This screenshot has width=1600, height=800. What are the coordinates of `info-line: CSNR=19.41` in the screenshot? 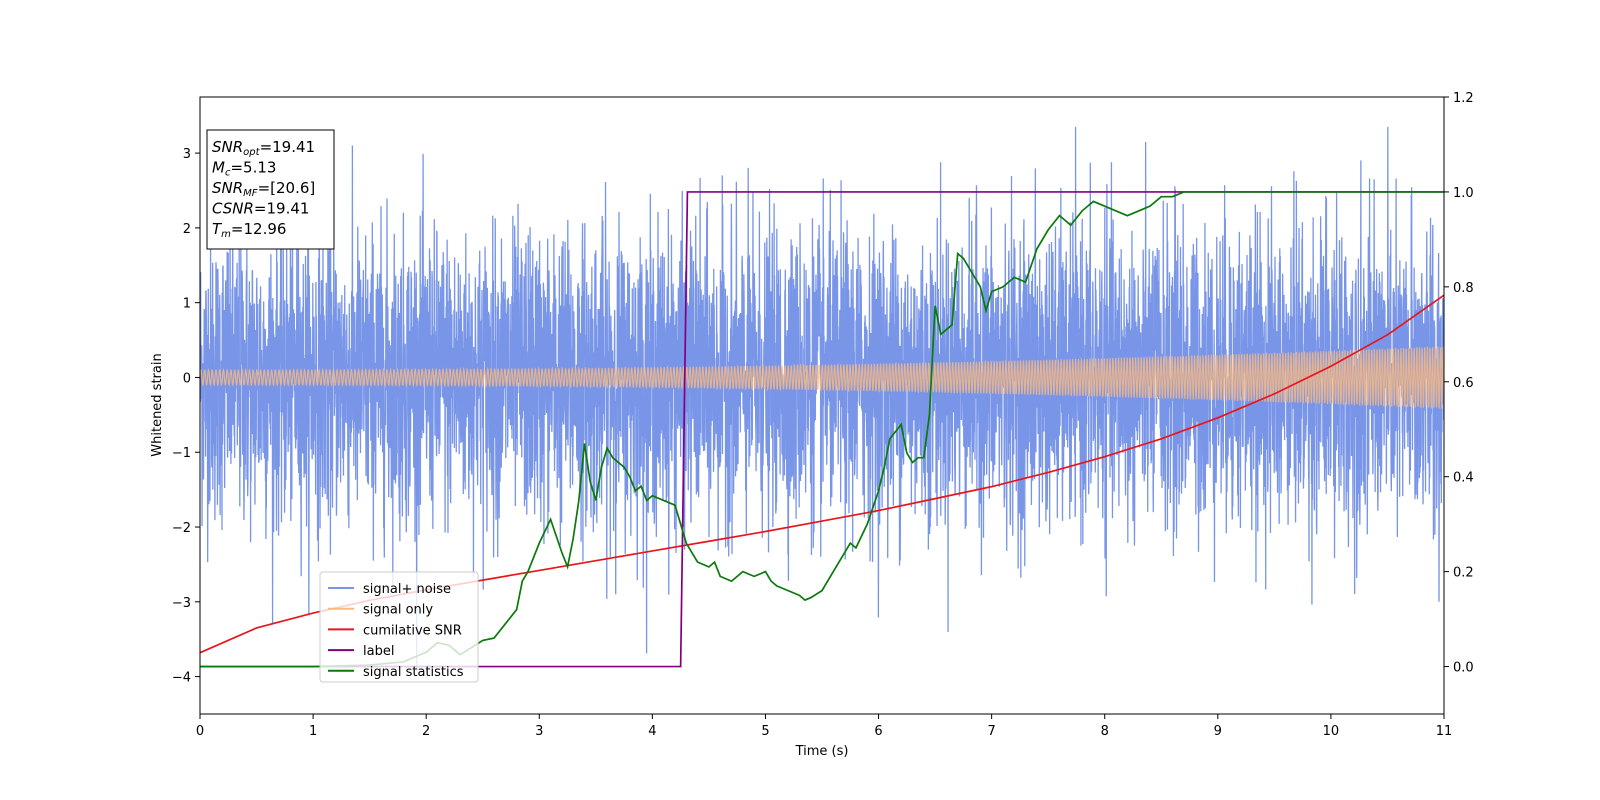 It's located at (260, 209).